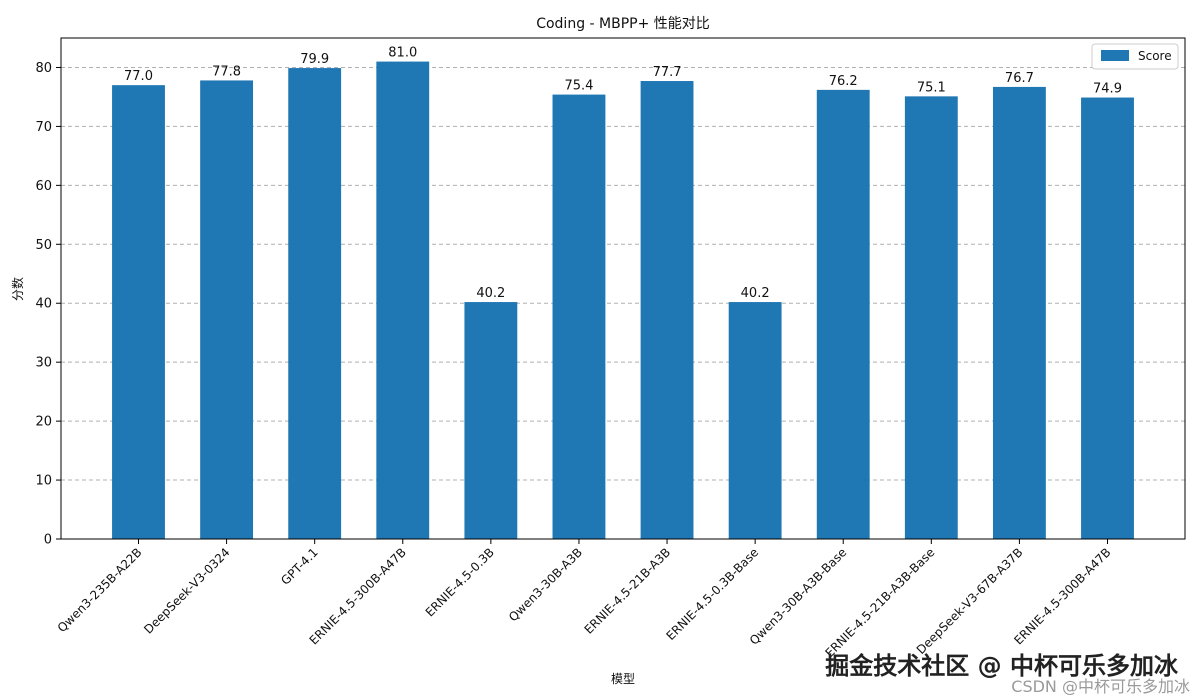 The width and height of the screenshot is (1200, 700). Describe the element at coordinates (299, 566) in the screenshot. I see `x-tick-label: GPT-4.1` at that location.